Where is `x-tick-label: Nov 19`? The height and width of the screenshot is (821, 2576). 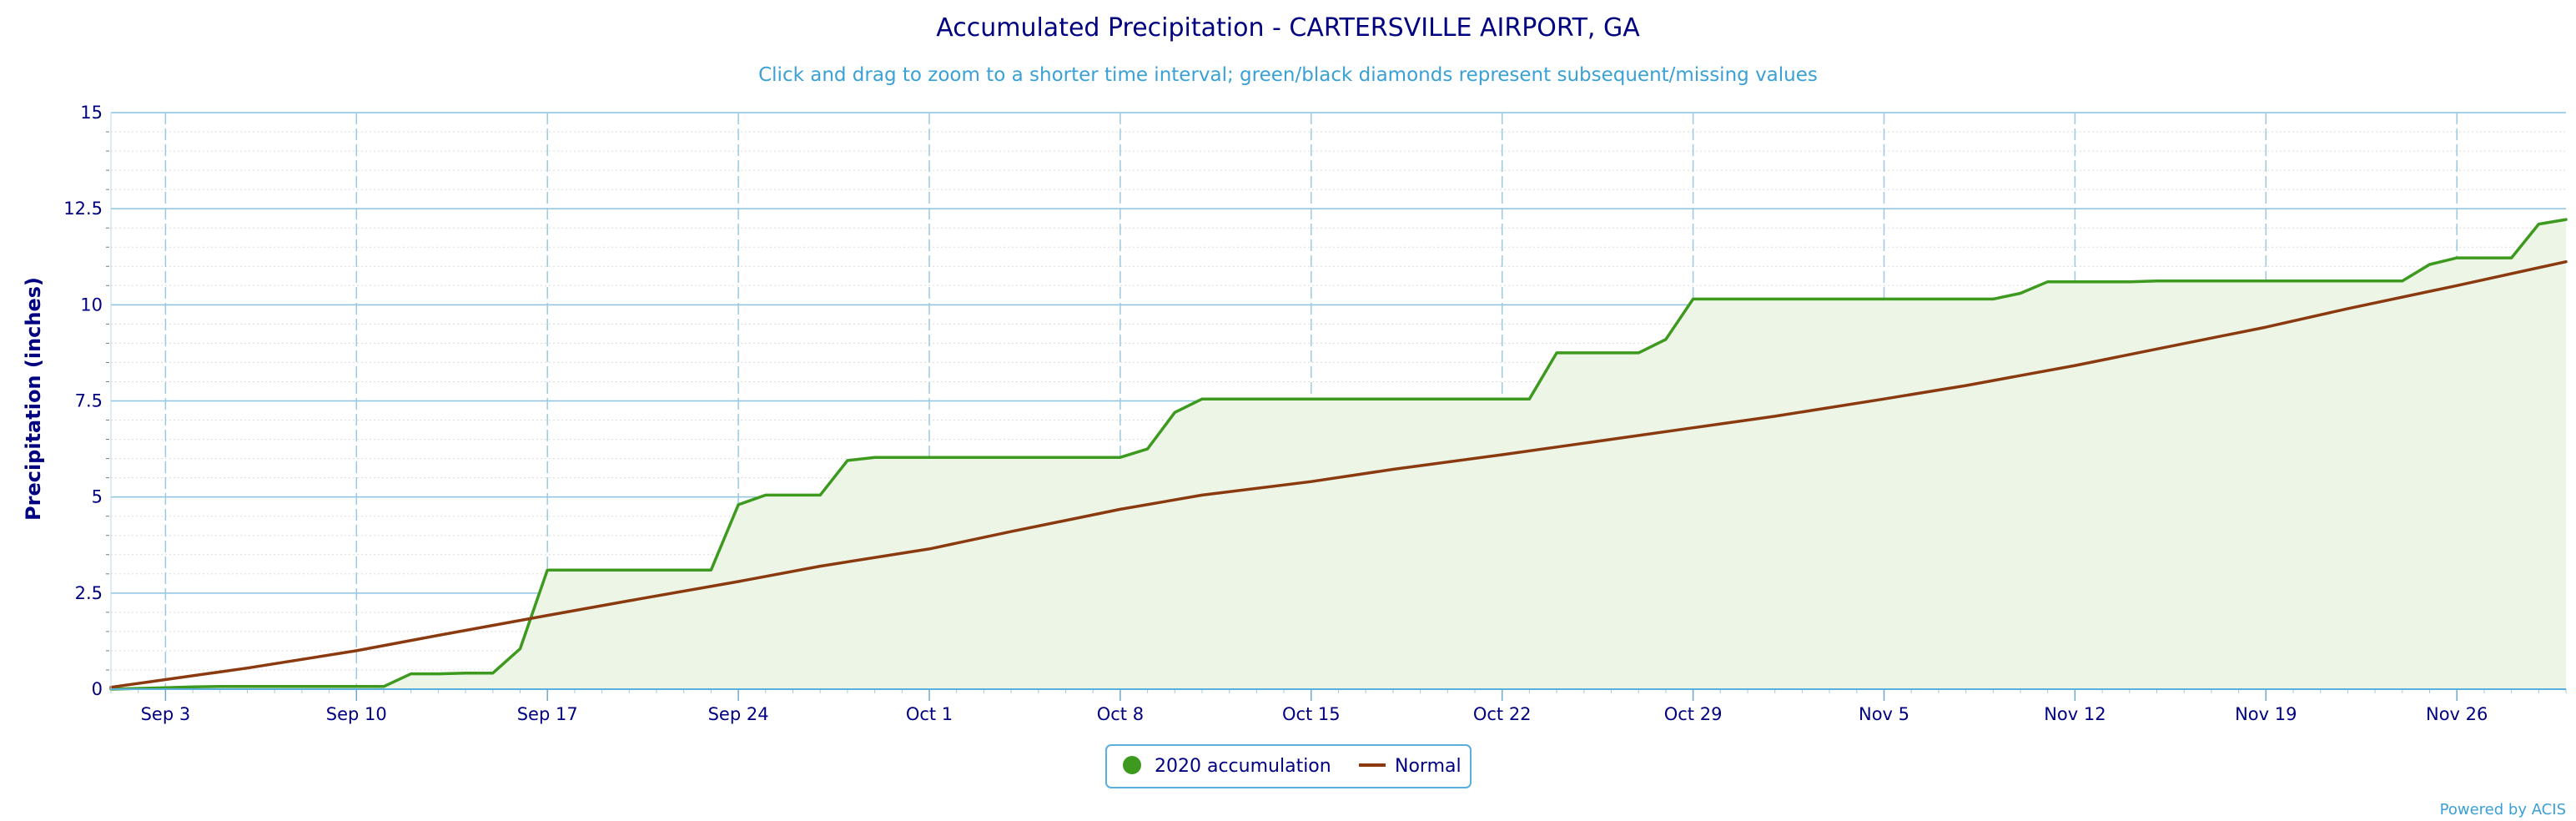
x-tick-label: Nov 19 is located at coordinates (2266, 714).